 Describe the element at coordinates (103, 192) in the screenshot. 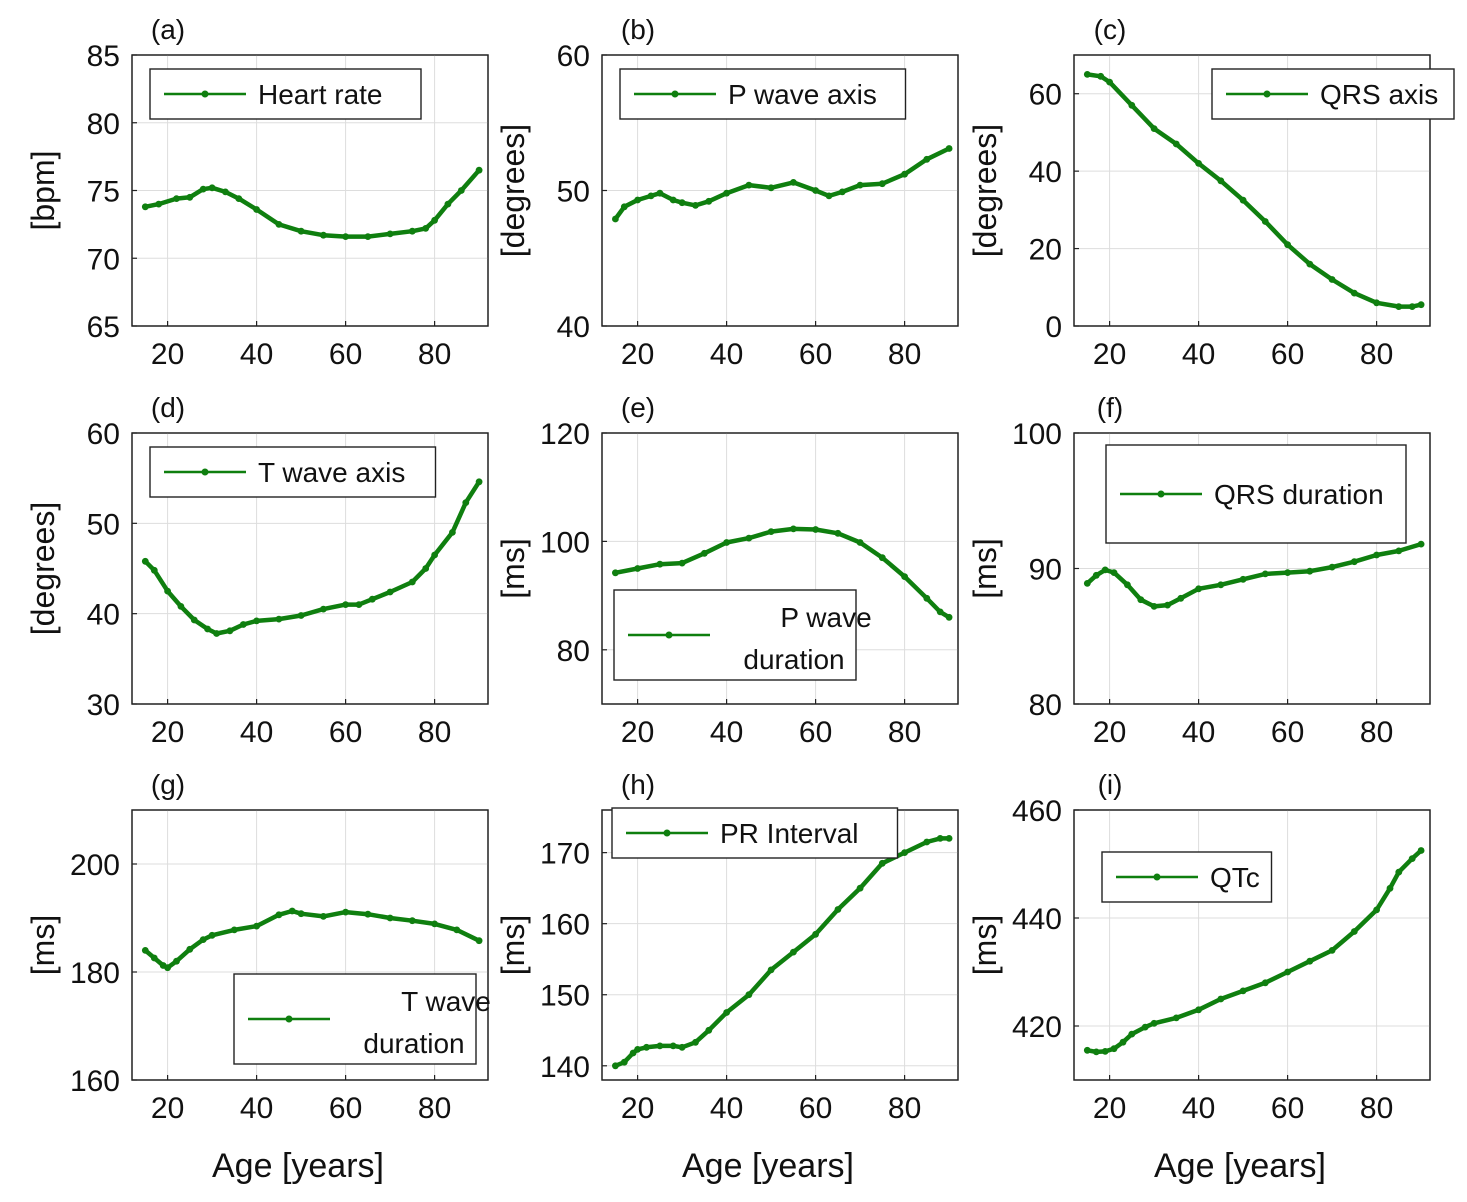

I see `y-tick-label: 75` at that location.